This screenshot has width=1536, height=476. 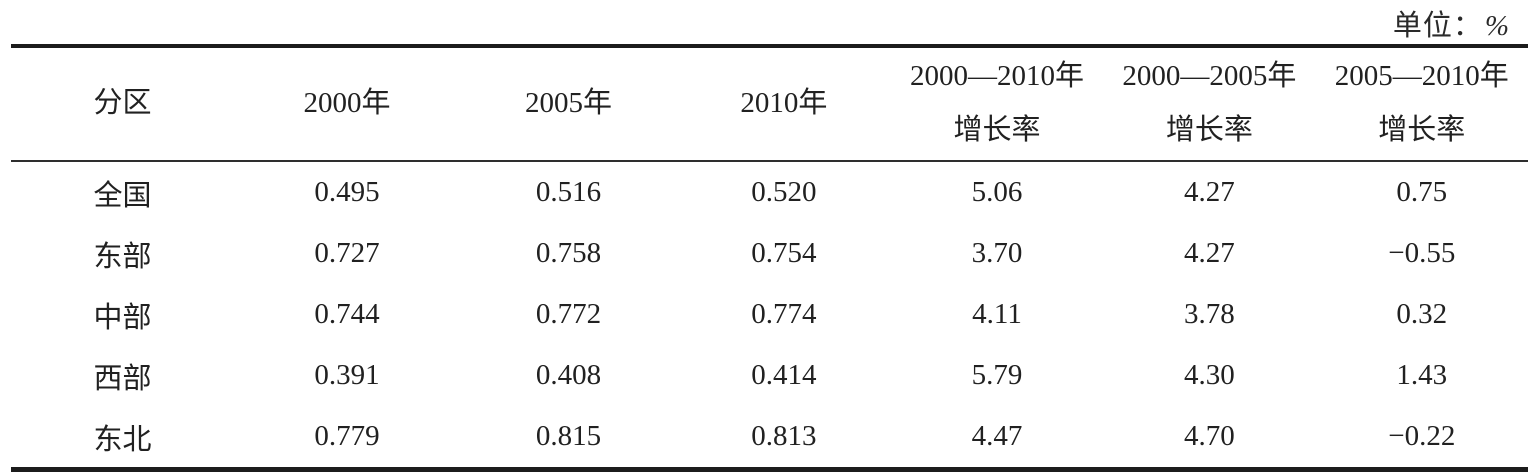 I want to click on cell-value: −0.55, so click(x=1422, y=253).